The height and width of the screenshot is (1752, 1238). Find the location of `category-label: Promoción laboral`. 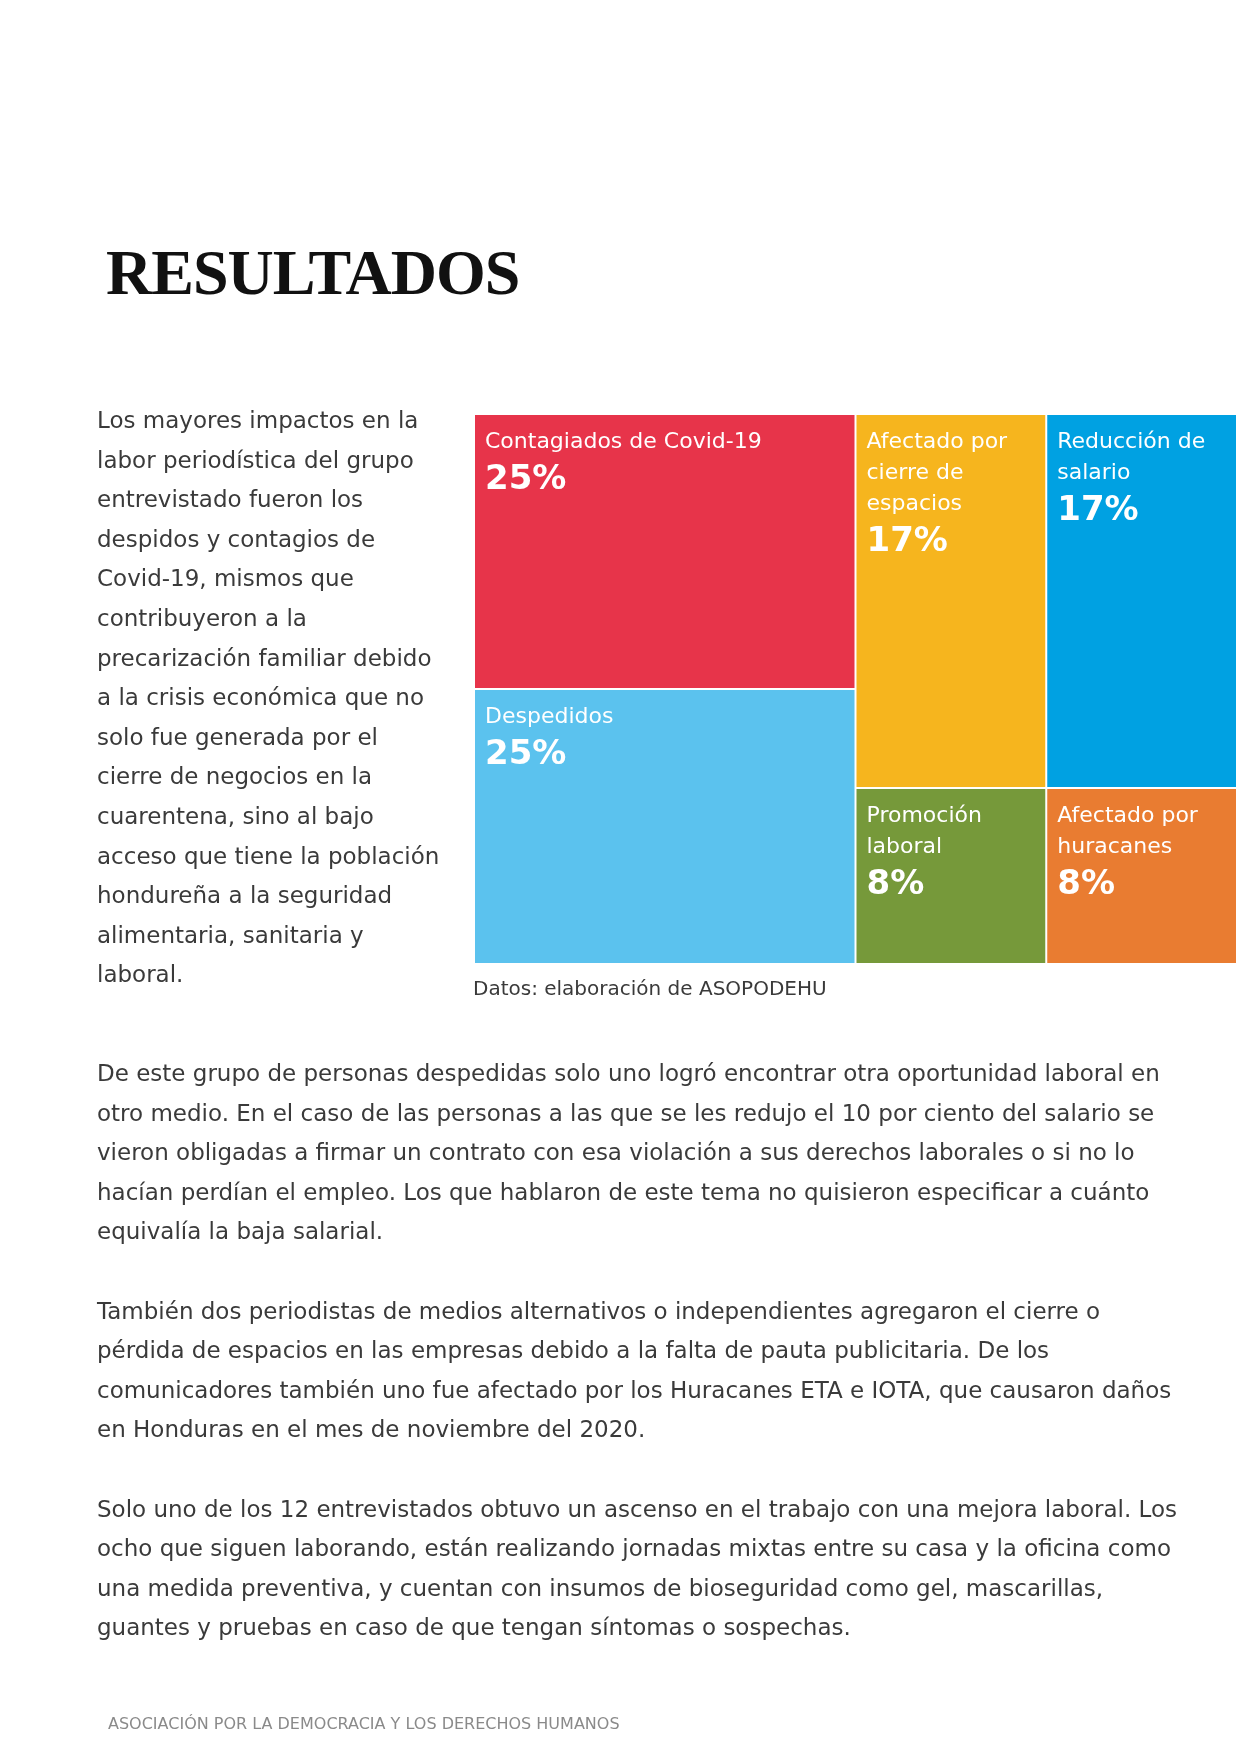

category-label: Promoción laboral is located at coordinates (924, 830).